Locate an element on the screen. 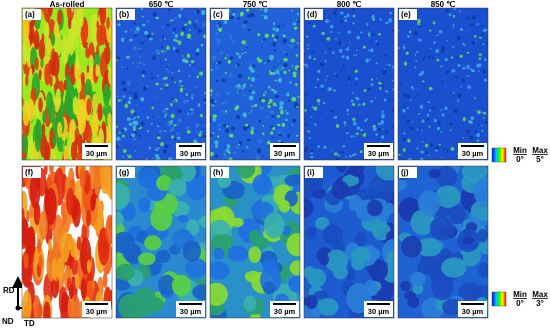 This screenshot has height=331, width=550. micrograph-texture is located at coordinates (349, 242).